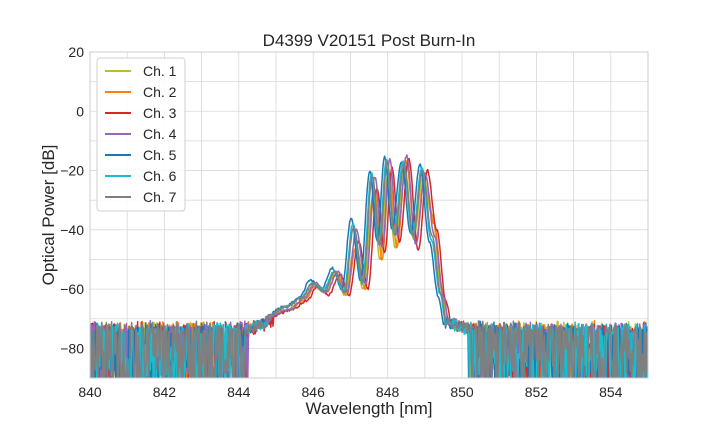 The image size is (720, 432). Describe the element at coordinates (48, 215) in the screenshot. I see `y-axis-title: Optical Power [dB]` at that location.